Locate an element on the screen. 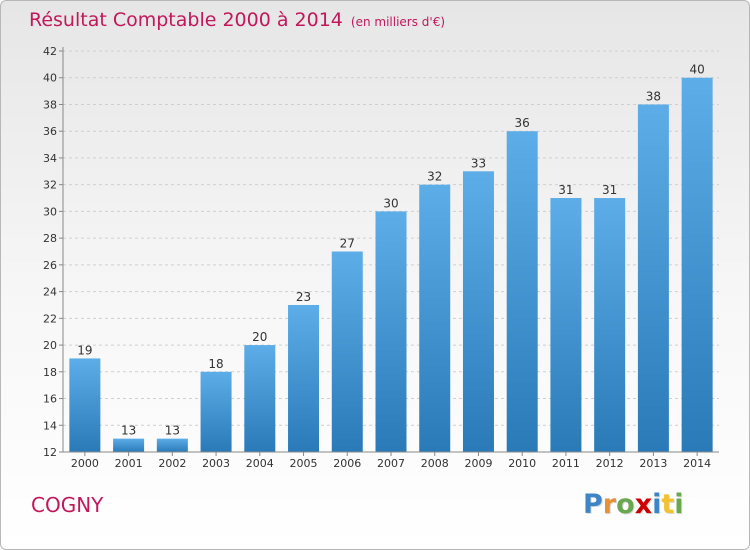 This screenshot has height=550, width=750. bar-2002 is located at coordinates (172, 445).